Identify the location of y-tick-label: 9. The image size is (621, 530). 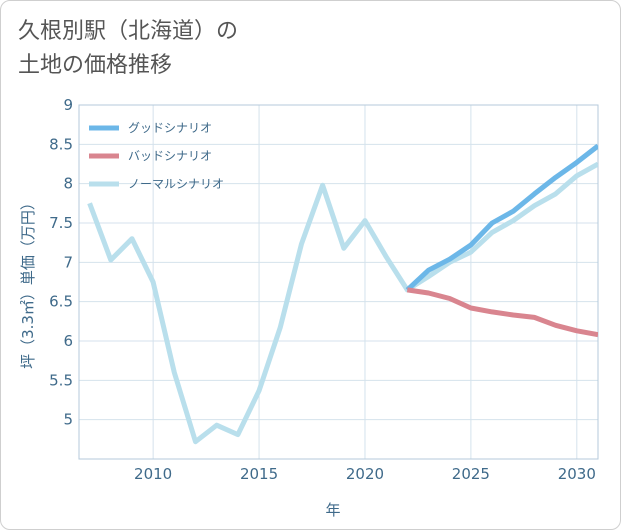
(68, 105).